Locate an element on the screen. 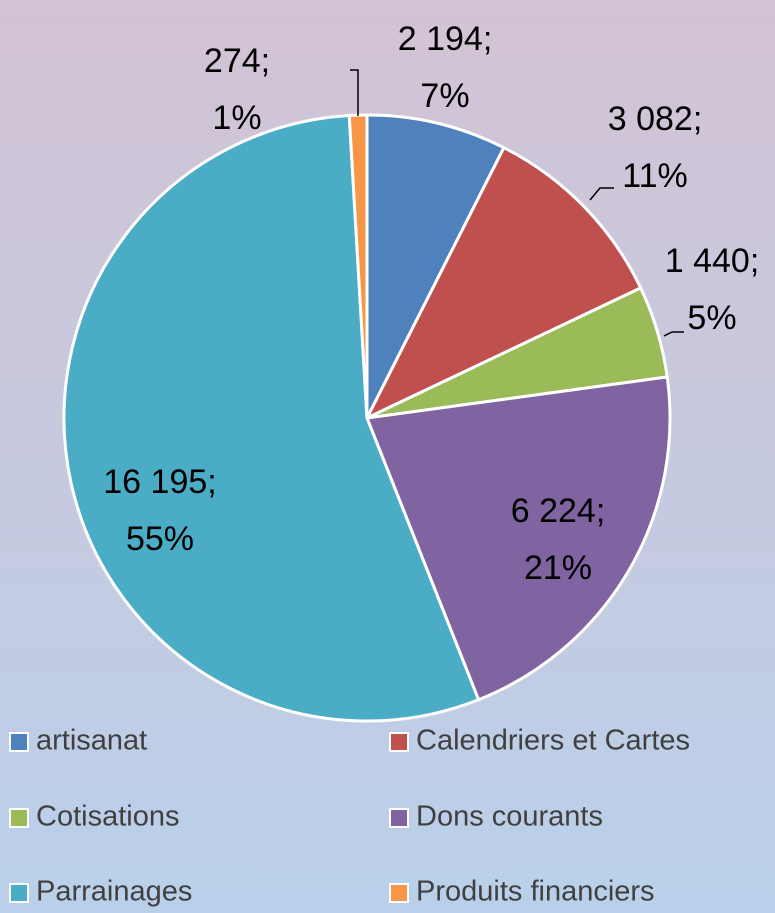 This screenshot has height=913, width=775. legend-label: artisanat is located at coordinates (91, 741).